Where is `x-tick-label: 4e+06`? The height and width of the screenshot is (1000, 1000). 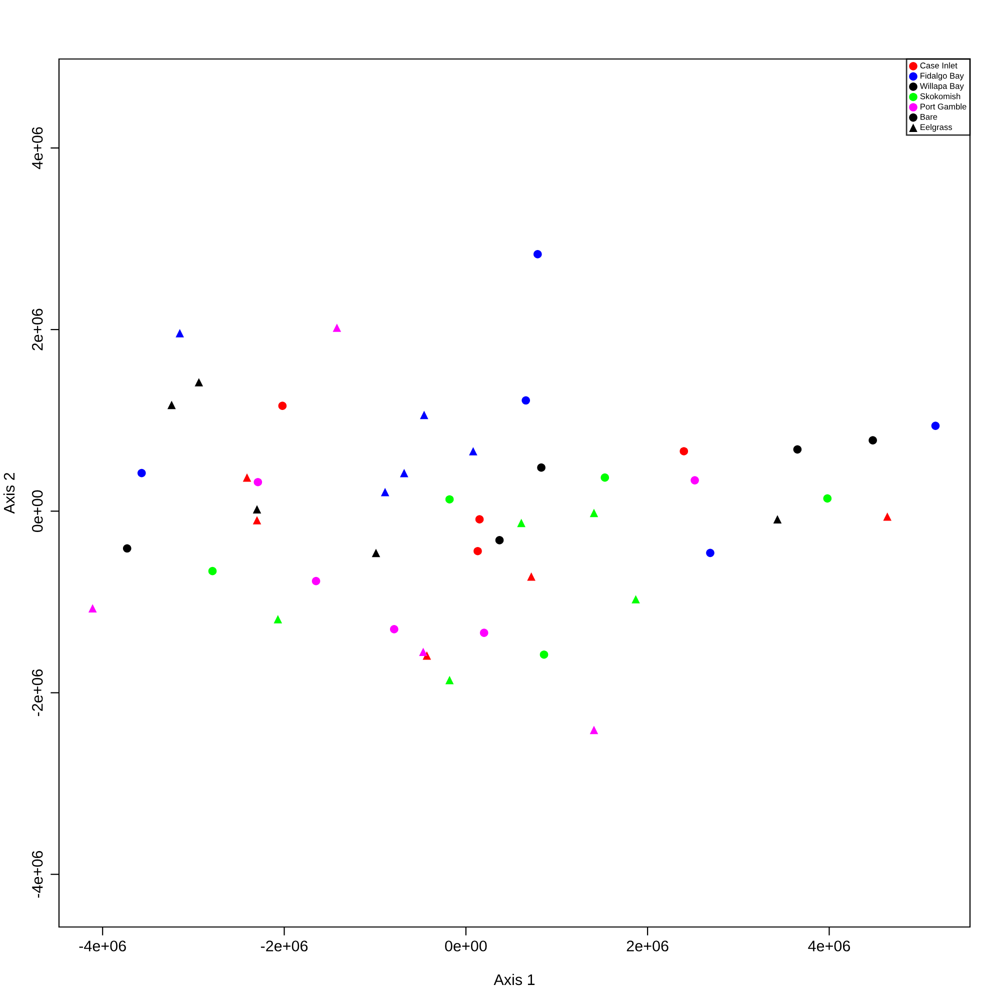
x-tick-label: 4e+06 is located at coordinates (829, 946).